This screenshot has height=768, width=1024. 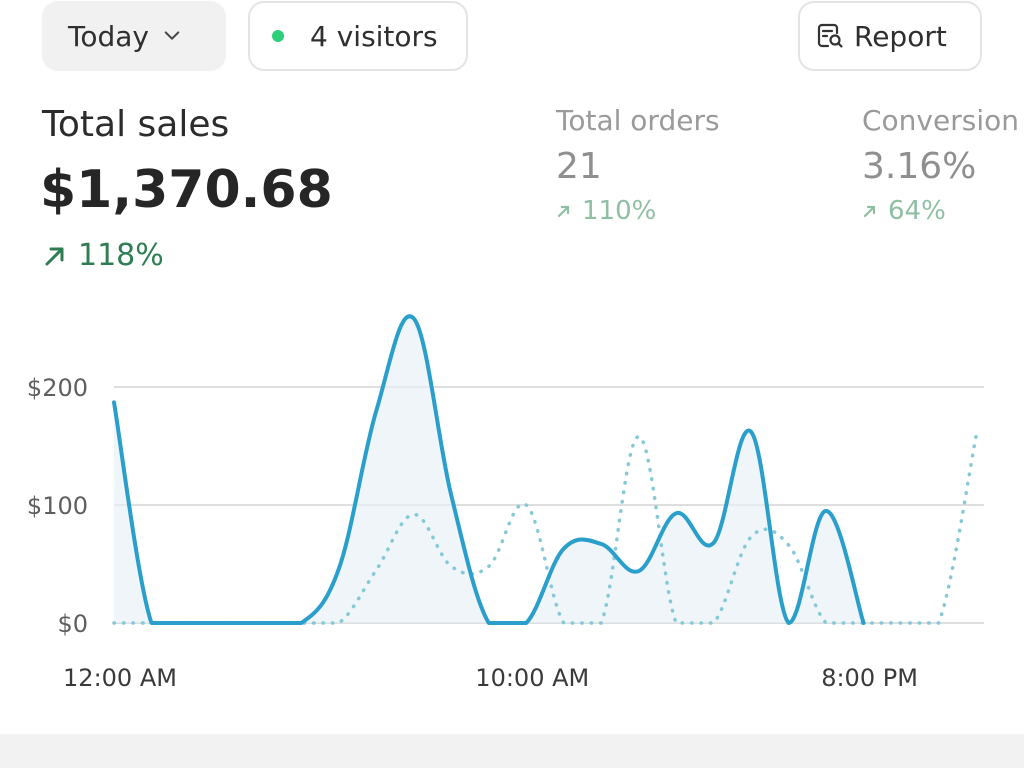 What do you see at coordinates (919, 166) in the screenshot?
I see `conversion-value: 3.16%` at bounding box center [919, 166].